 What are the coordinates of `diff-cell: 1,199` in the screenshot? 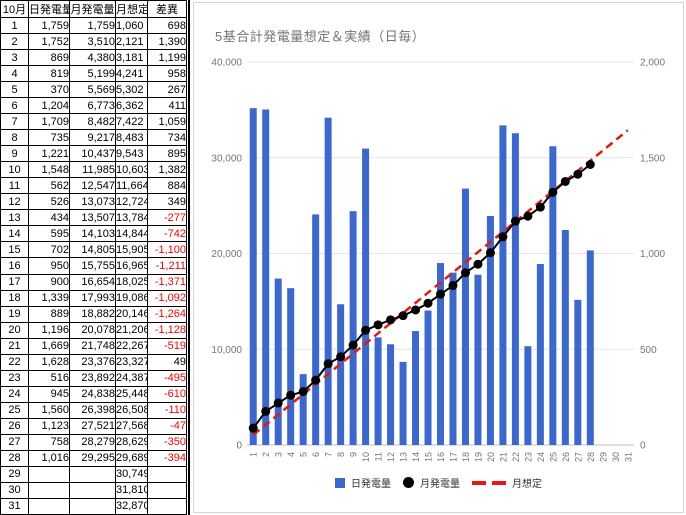 It's located at (167, 58).